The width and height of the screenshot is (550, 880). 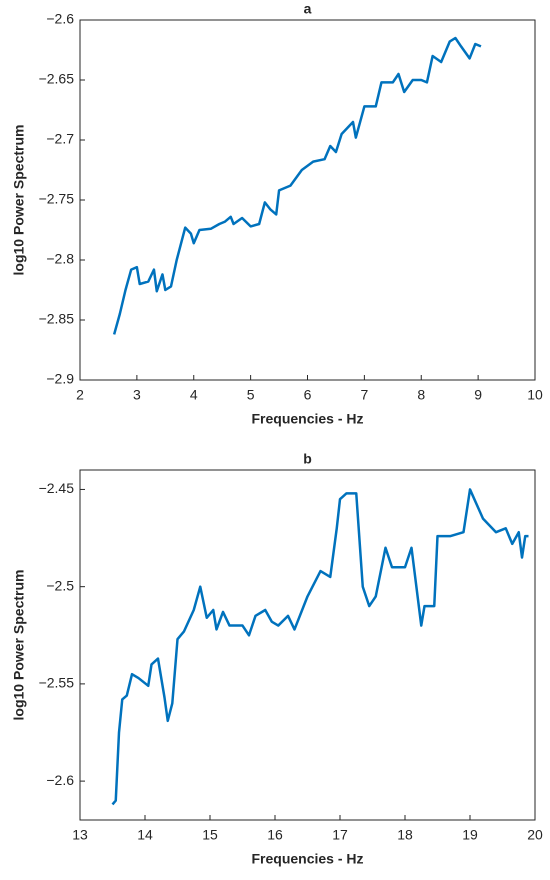 What do you see at coordinates (137, 395) in the screenshot?
I see `x-tick-label: 3` at bounding box center [137, 395].